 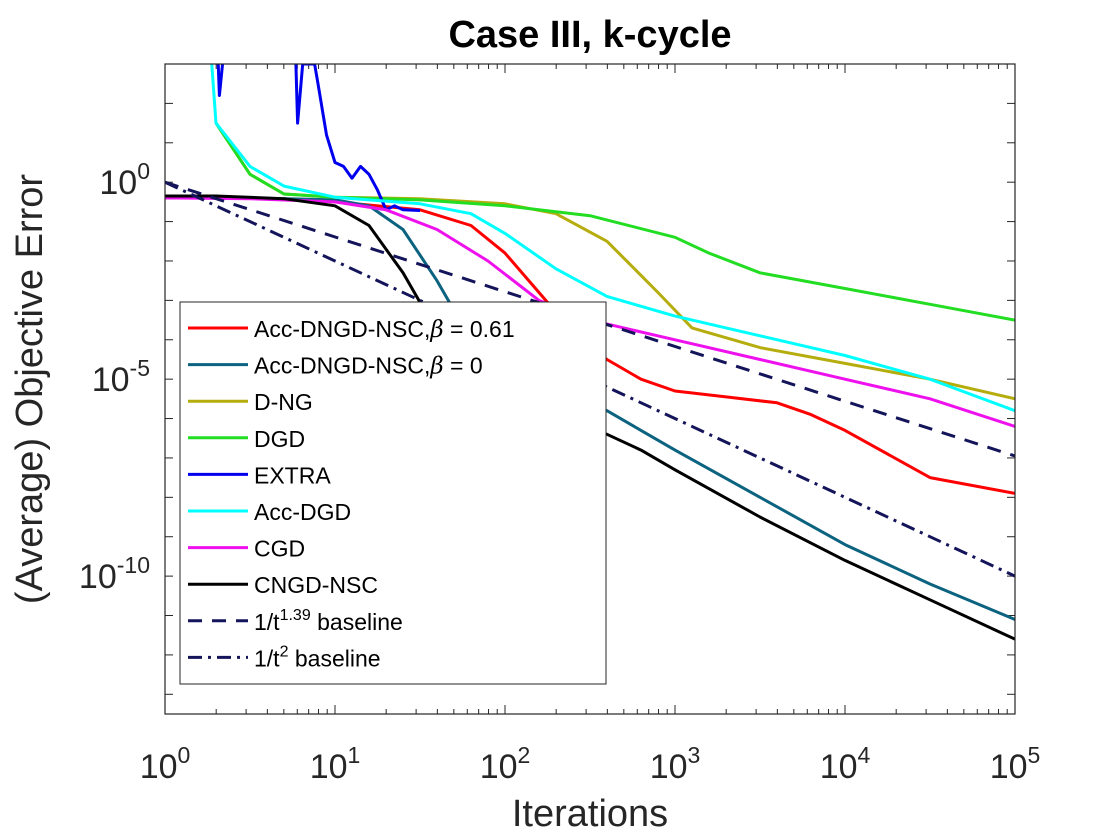 I want to click on x-tick-label: 10¹, so click(x=335, y=764).